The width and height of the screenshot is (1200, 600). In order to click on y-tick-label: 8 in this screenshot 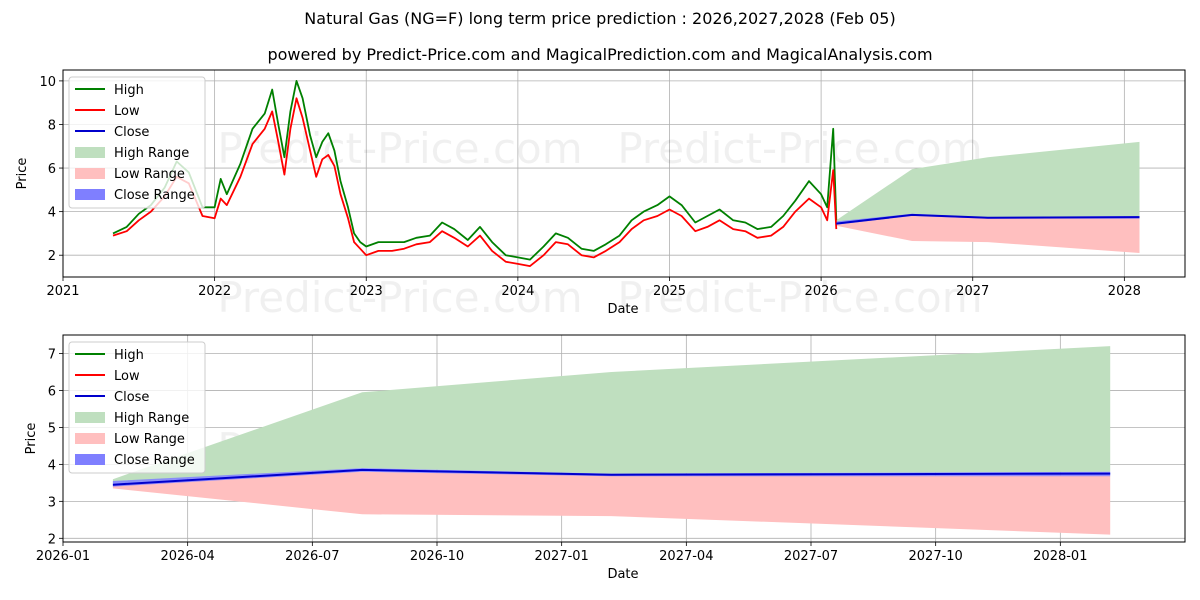, I will do `click(52, 125)`.